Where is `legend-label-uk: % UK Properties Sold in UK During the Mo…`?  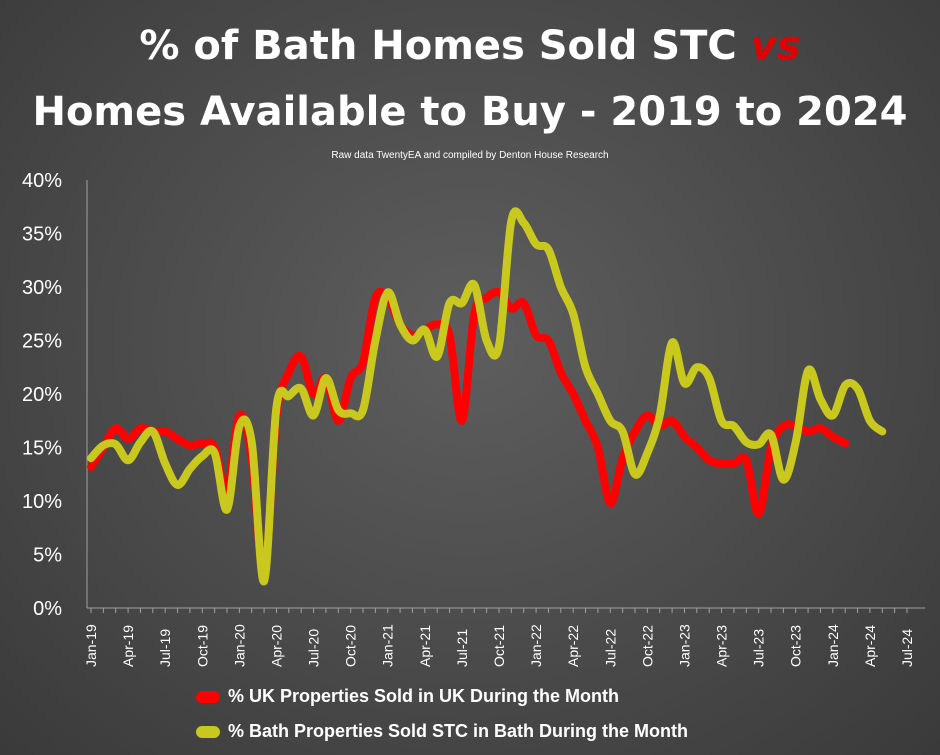
legend-label-uk: % UK Properties Sold in UK During the Mo… is located at coordinates (423, 696).